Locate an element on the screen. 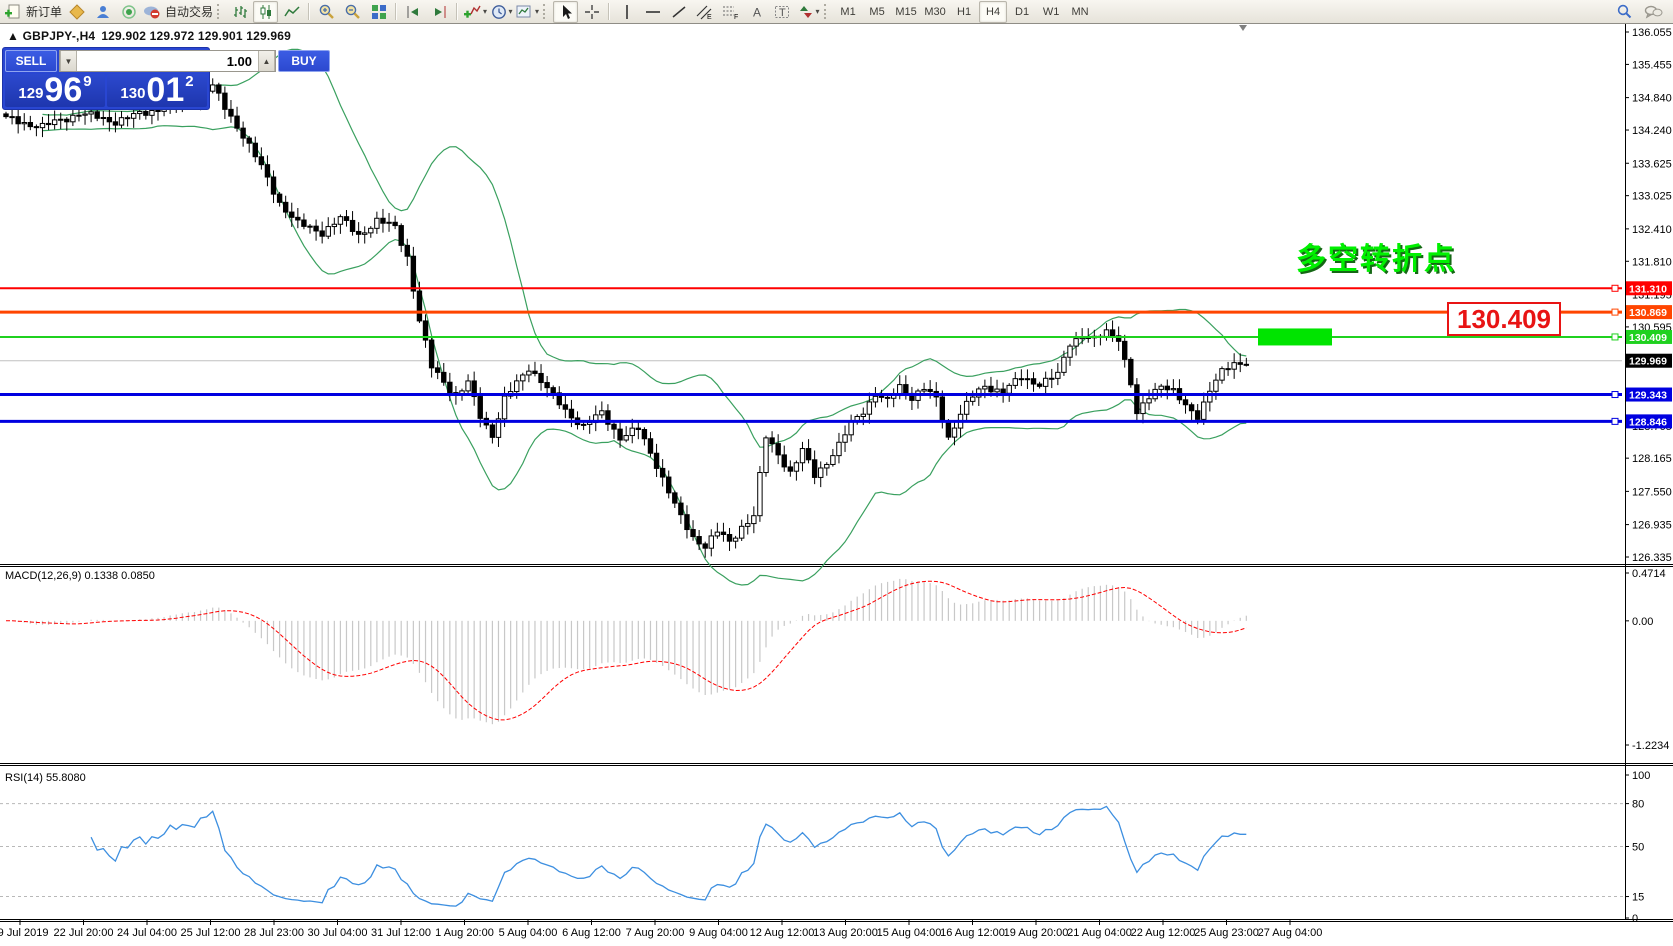 The image size is (1673, 946). tab-timeframe-m5: M5 is located at coordinates (877, 11).